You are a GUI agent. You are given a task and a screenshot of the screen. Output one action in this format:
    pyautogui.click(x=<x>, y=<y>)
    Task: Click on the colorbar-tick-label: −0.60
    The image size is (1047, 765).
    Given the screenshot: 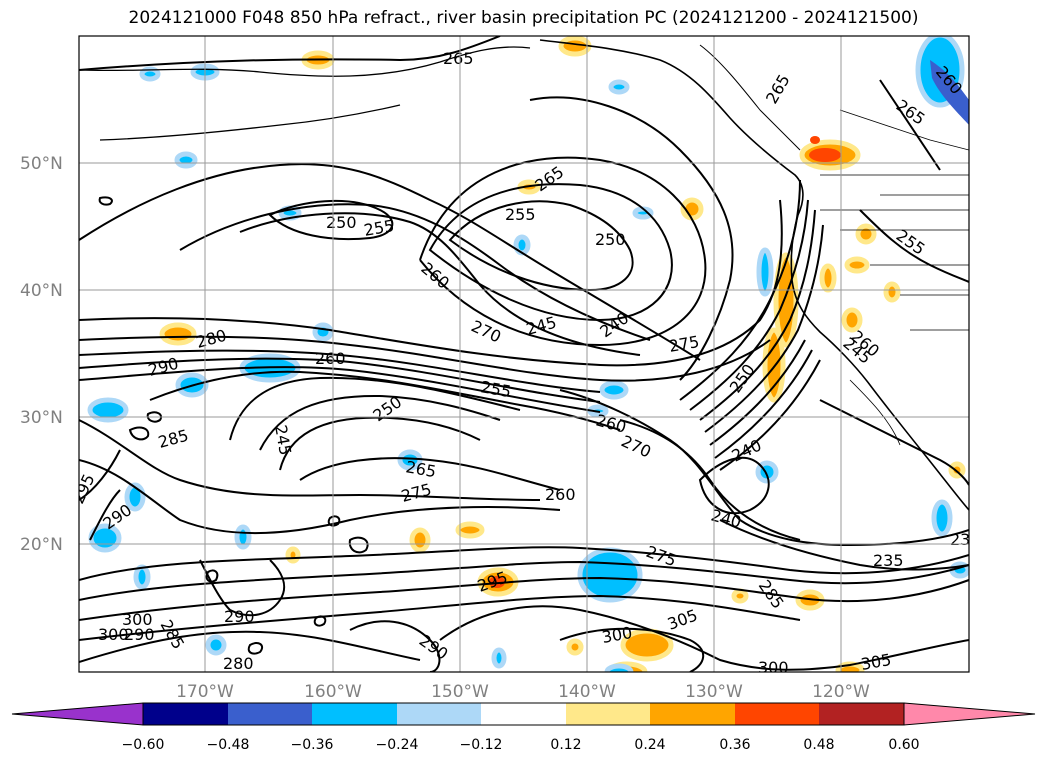 What is the action you would take?
    pyautogui.click(x=143, y=745)
    